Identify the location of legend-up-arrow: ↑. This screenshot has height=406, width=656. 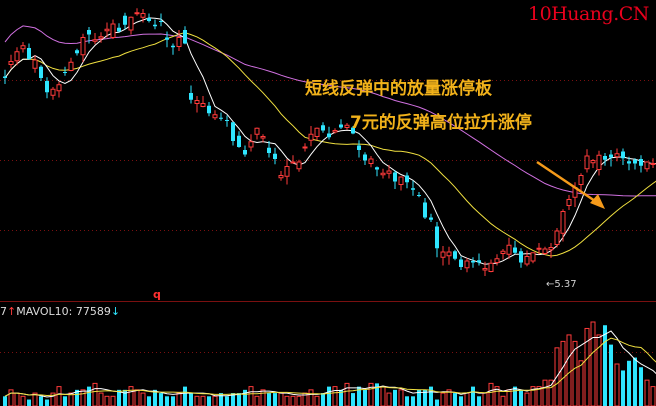
(12, 311).